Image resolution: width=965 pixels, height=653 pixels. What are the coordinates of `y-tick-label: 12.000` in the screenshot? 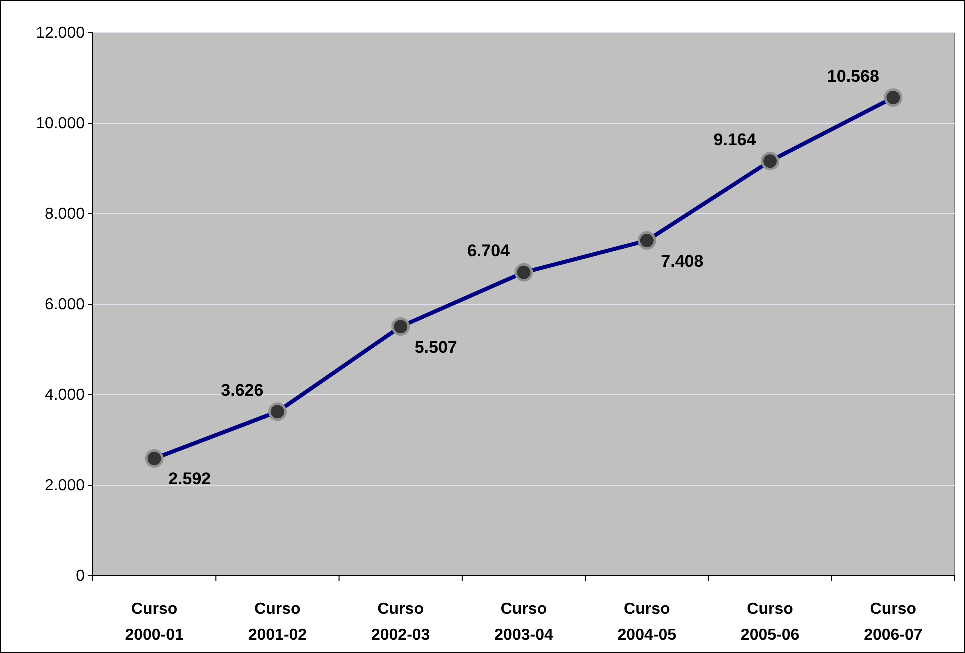 It's located at (61, 33).